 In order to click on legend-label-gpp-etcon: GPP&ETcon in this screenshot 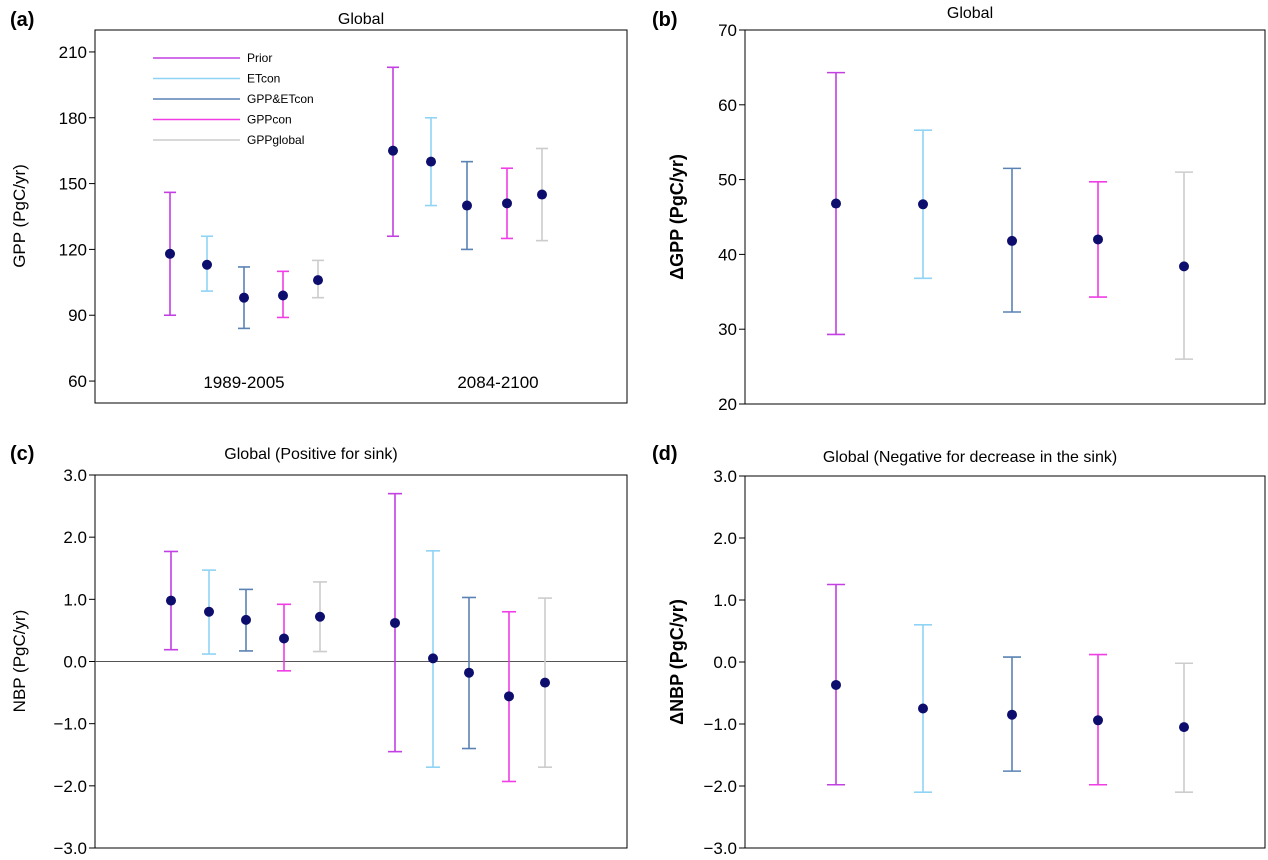, I will do `click(280, 99)`.